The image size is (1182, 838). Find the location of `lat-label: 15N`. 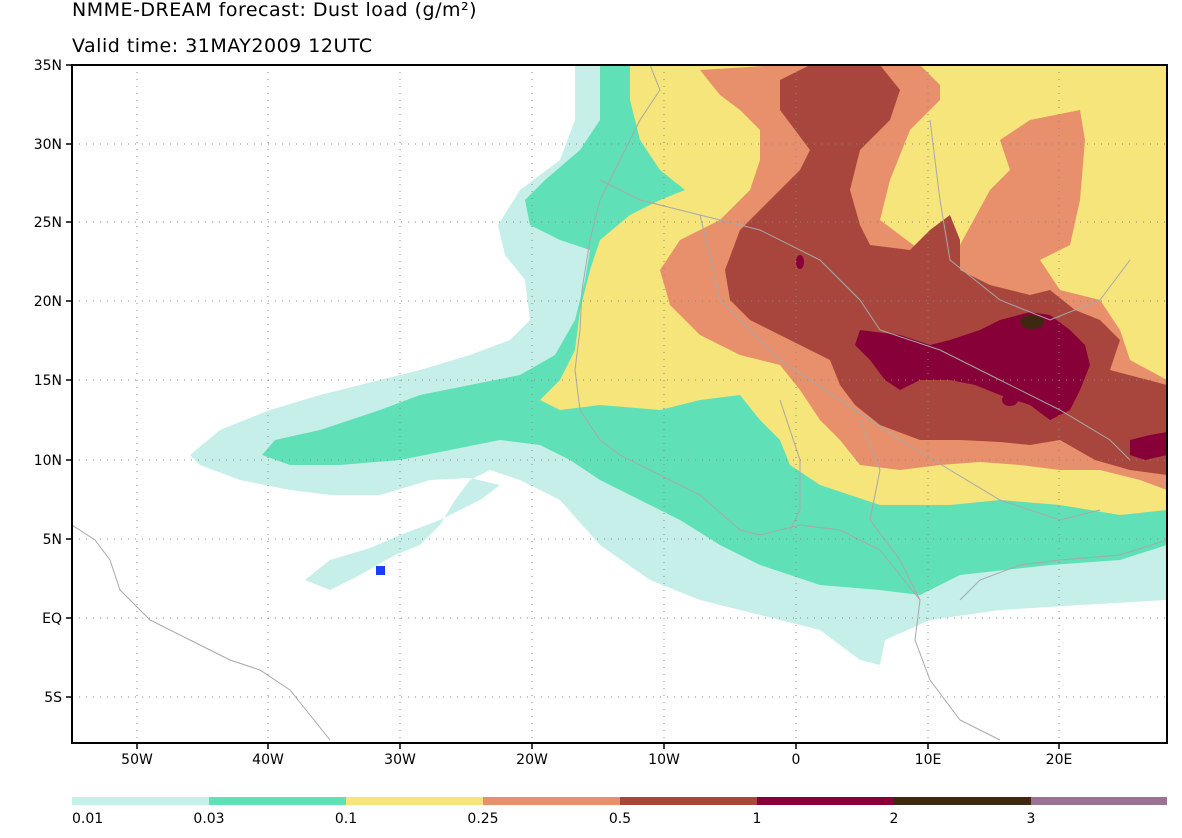

lat-label: 15N is located at coordinates (48, 381).